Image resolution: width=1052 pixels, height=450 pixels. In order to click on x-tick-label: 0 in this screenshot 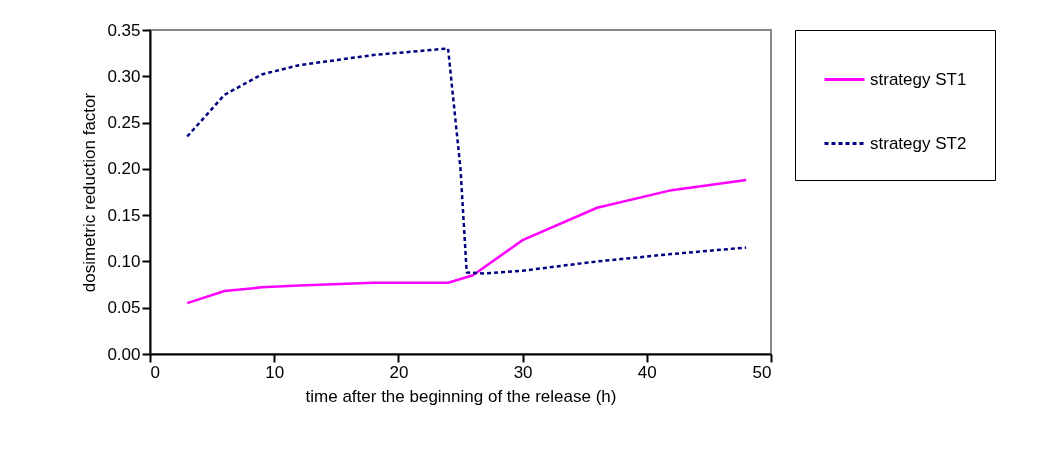, I will do `click(155, 372)`.